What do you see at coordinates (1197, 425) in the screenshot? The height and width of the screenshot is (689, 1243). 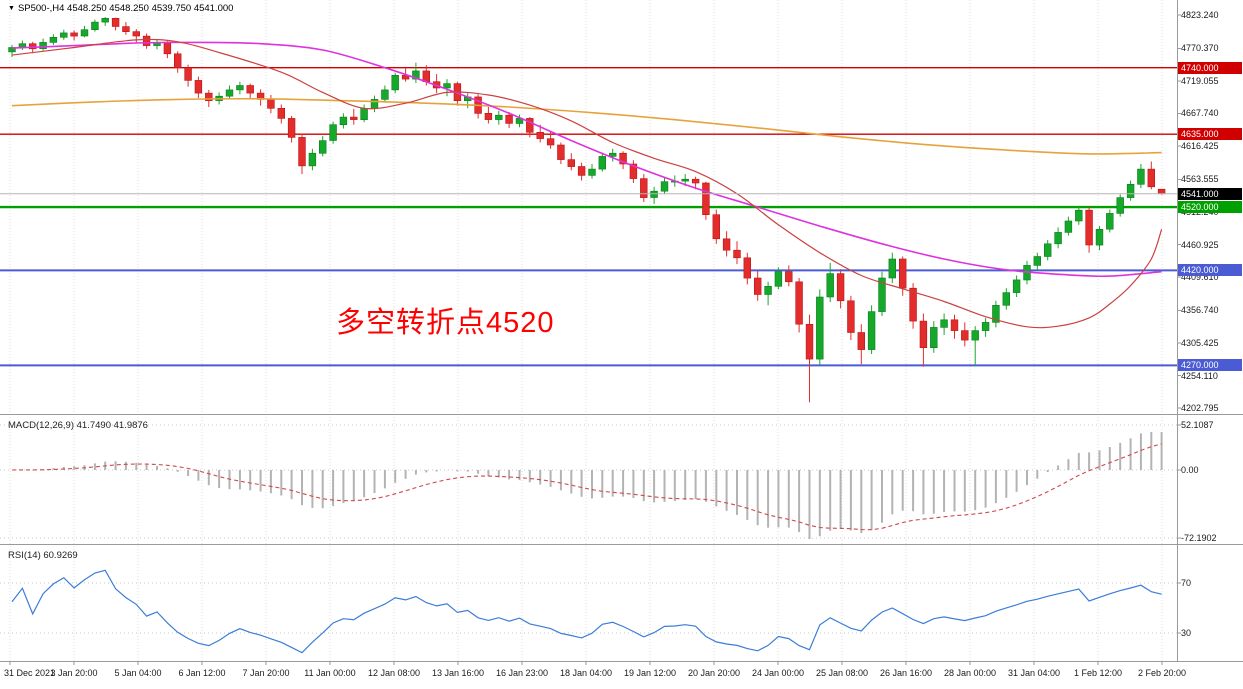 I see `macd-axis-label: 52.1087` at bounding box center [1197, 425].